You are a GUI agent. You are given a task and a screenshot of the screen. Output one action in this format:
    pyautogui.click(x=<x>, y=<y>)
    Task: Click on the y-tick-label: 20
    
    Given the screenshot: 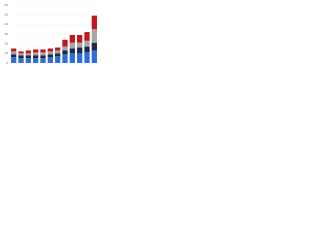 What is the action you would take?
    pyautogui.click(x=7, y=43)
    